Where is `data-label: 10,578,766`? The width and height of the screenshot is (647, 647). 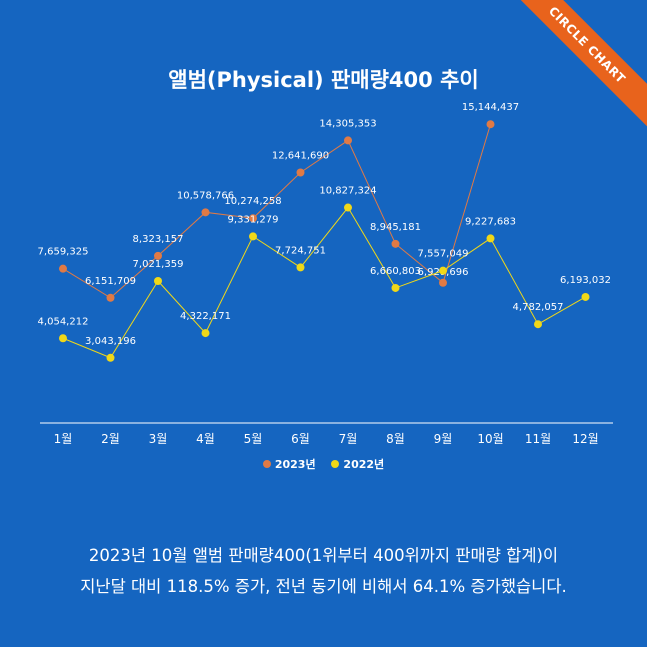 data-label: 10,578,766 is located at coordinates (205, 195).